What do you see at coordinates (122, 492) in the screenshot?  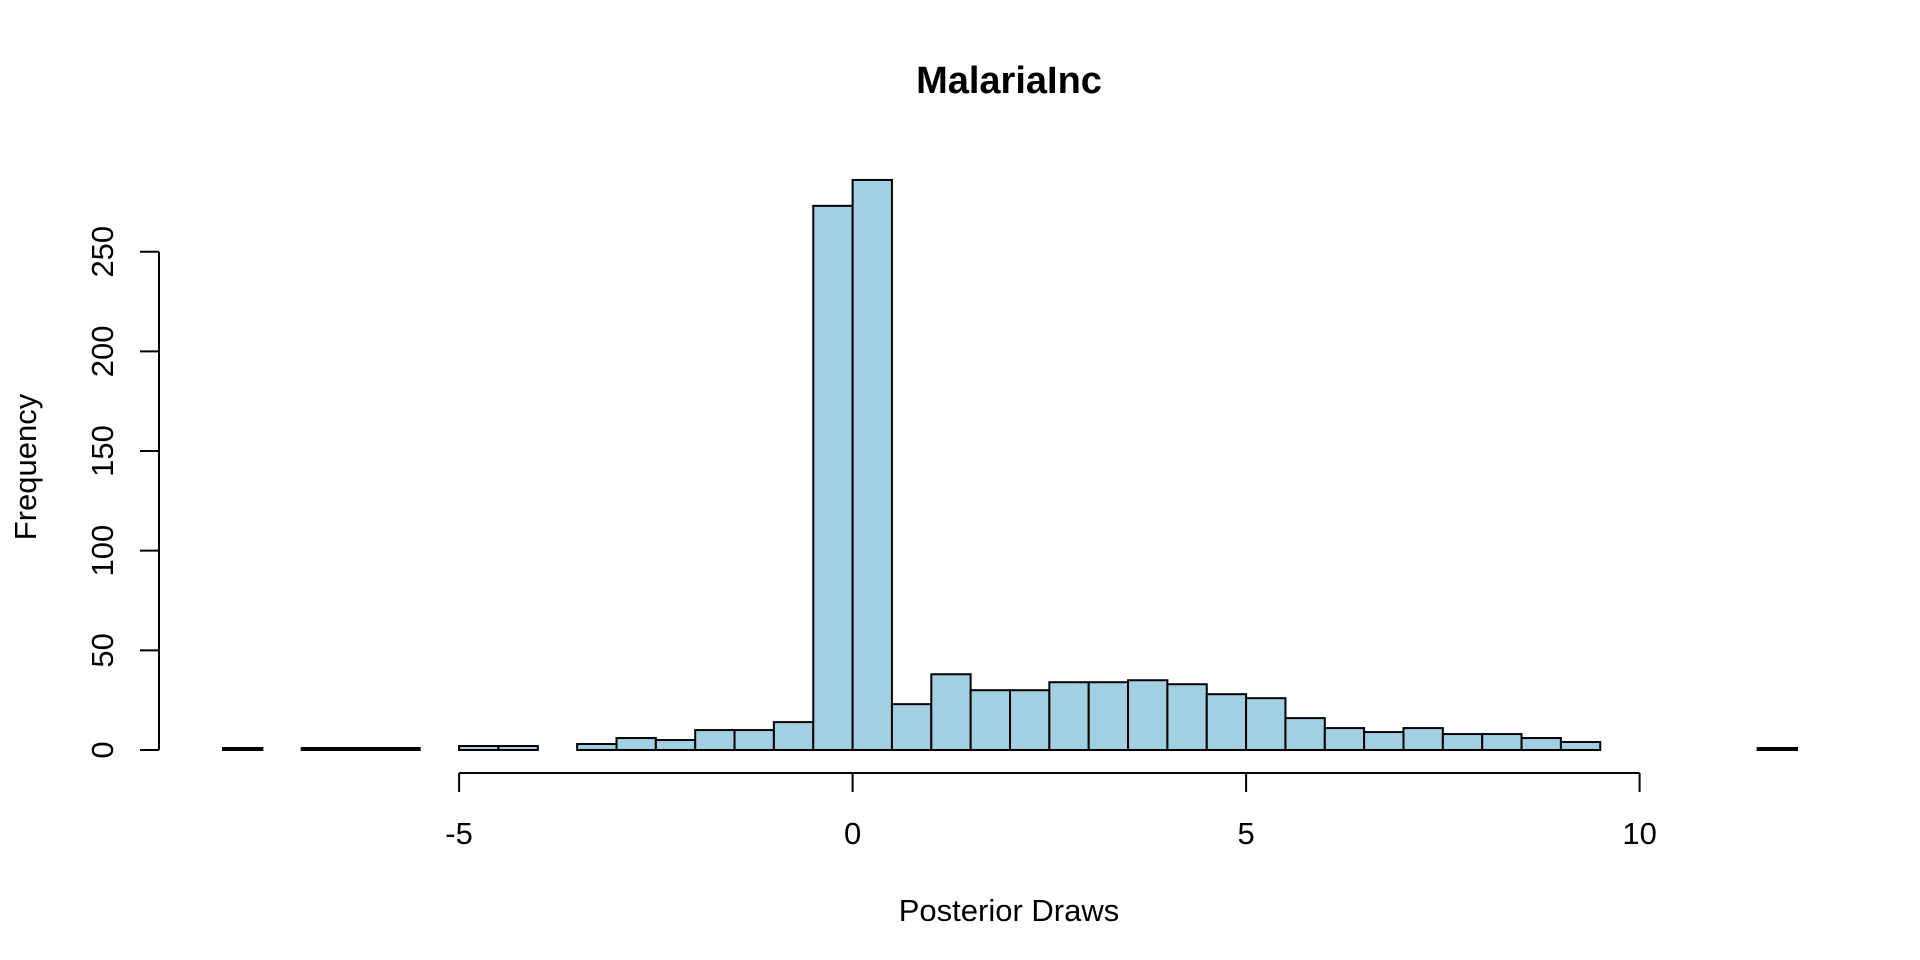 I see `y-axis: 0 50 100 150 200 250` at bounding box center [122, 492].